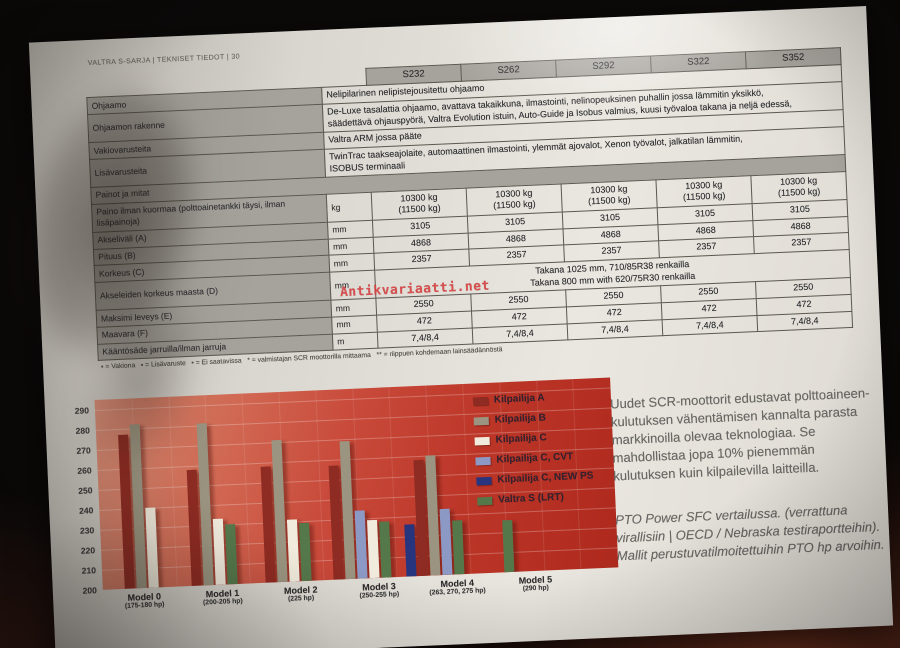 The image size is (900, 648). I want to click on y-tick-label: 270, so click(83, 450).